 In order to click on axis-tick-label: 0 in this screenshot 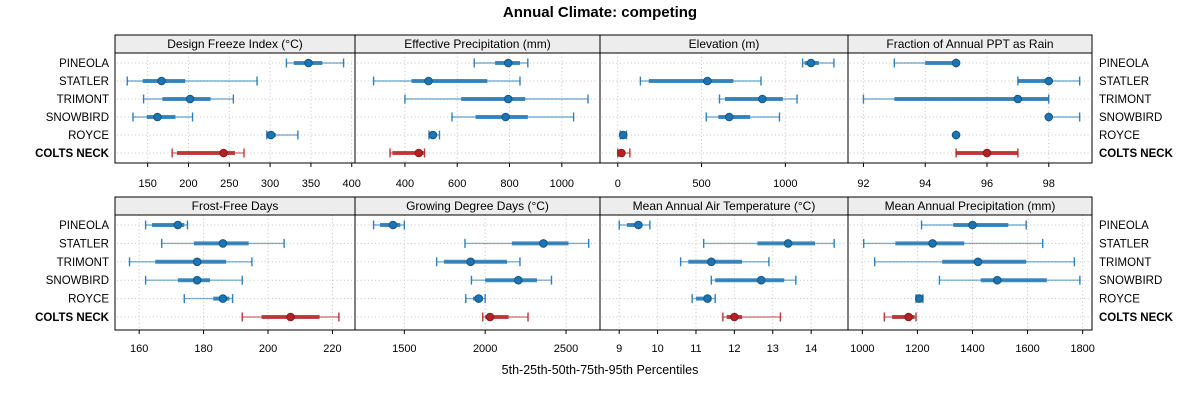, I will do `click(618, 184)`.